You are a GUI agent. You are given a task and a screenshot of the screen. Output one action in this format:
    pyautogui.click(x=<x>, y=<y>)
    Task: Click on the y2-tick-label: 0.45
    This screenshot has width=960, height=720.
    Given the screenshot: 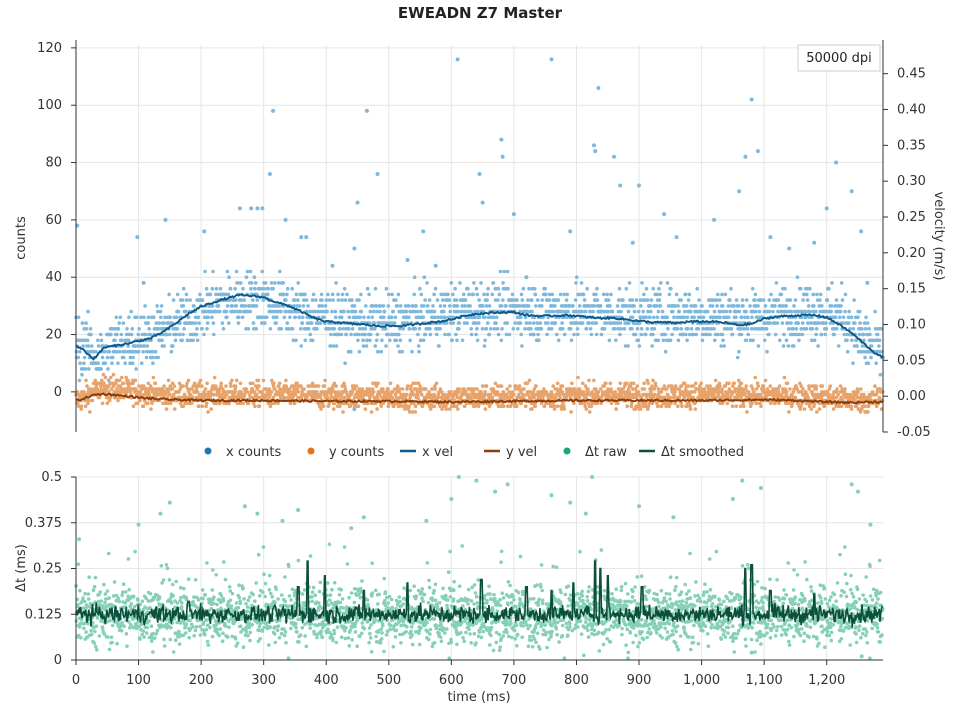 What is the action you would take?
    pyautogui.click(x=911, y=74)
    